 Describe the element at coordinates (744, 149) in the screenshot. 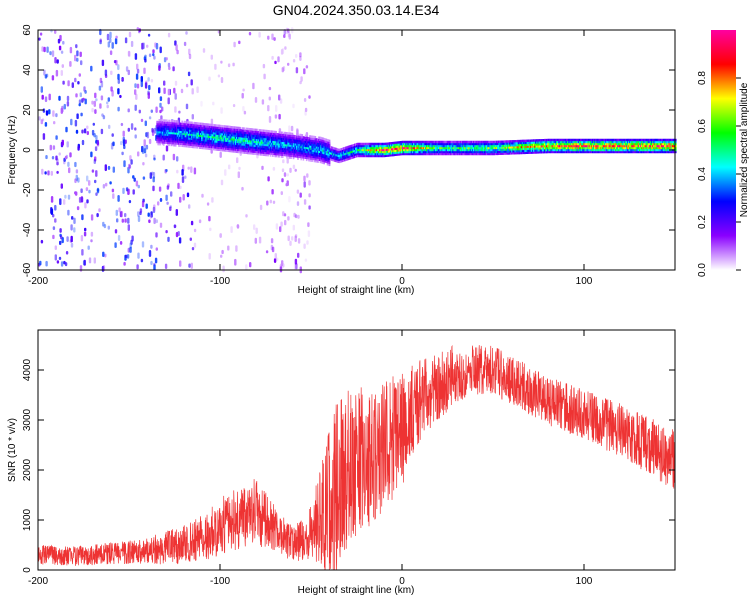

I see `colorbar-label: Normalized spectral amplitude` at that location.